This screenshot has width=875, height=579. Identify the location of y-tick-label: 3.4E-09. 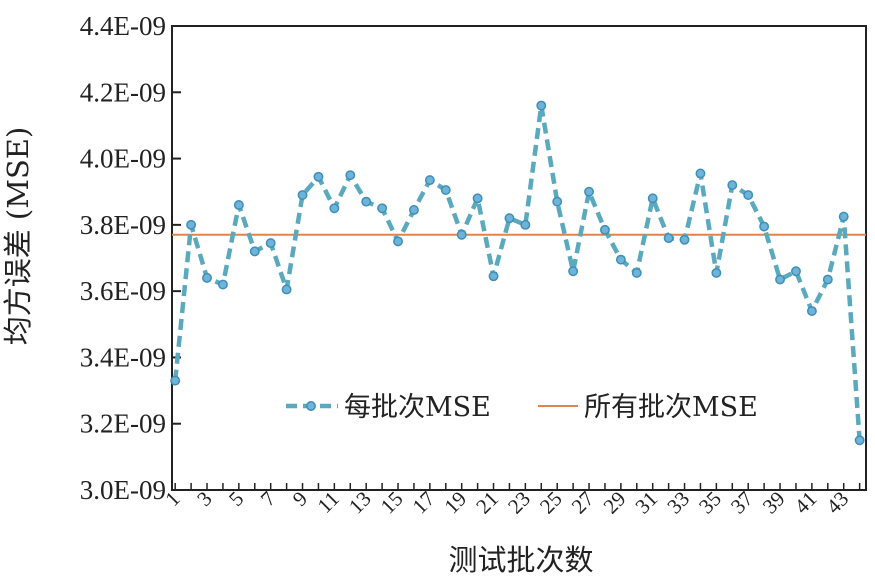
(123, 357).